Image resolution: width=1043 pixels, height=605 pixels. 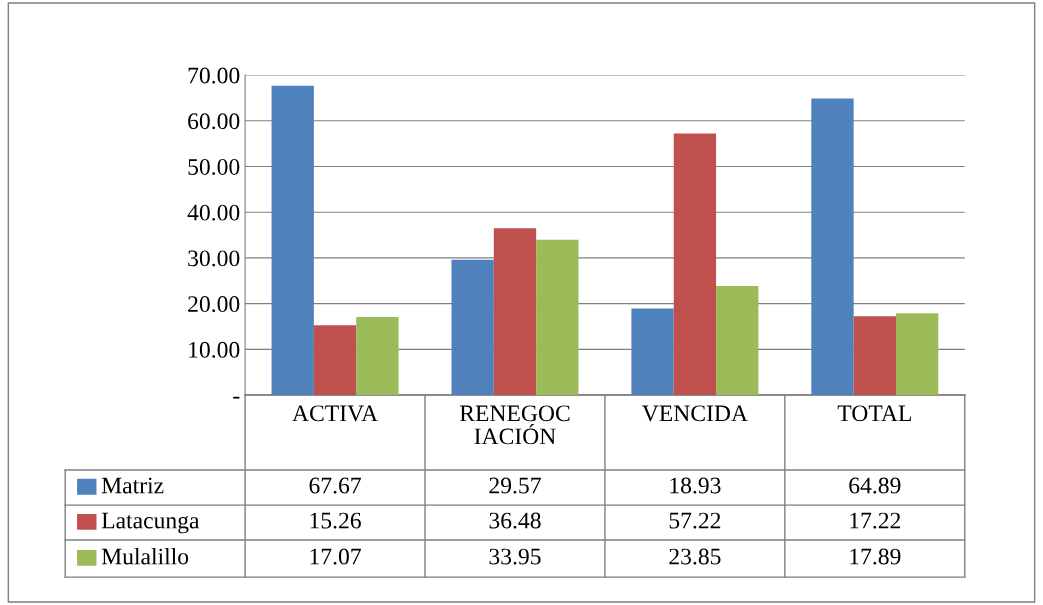 I want to click on y-tick-label: 60.00, so click(x=214, y=121).